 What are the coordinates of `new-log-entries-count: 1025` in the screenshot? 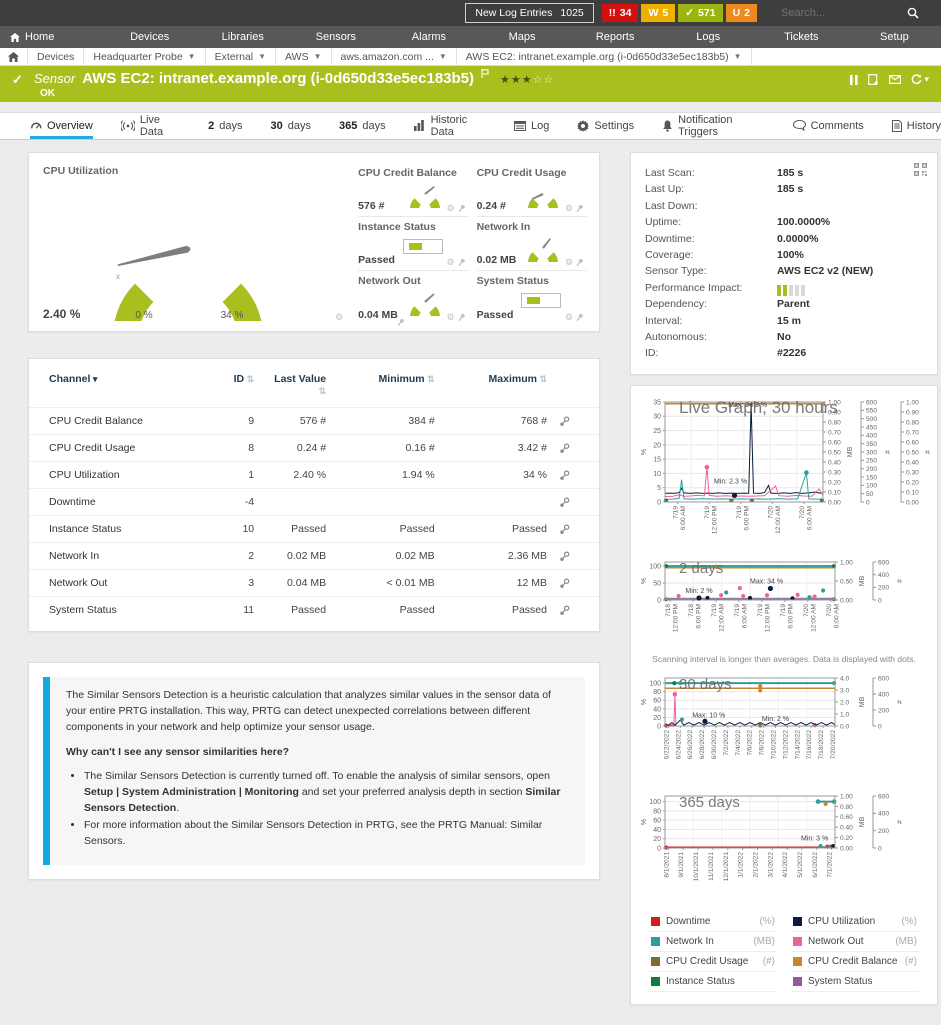 It's located at (572, 13).